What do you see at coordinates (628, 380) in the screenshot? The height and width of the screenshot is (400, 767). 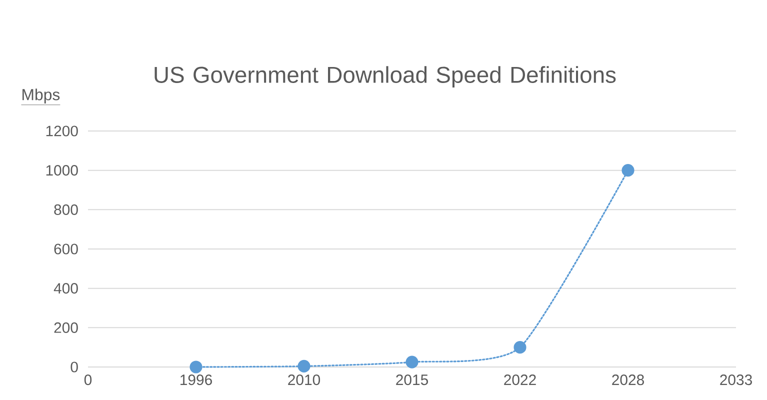 I see `x-tick-label: 2028` at bounding box center [628, 380].